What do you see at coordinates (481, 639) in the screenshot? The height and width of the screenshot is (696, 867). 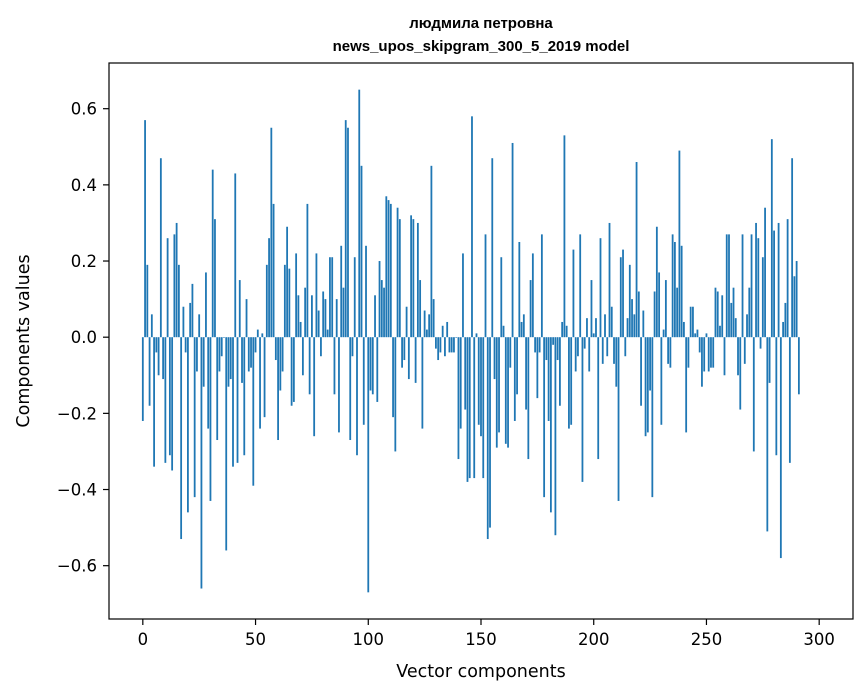 I see `x-tick-label: 150` at bounding box center [481, 639].